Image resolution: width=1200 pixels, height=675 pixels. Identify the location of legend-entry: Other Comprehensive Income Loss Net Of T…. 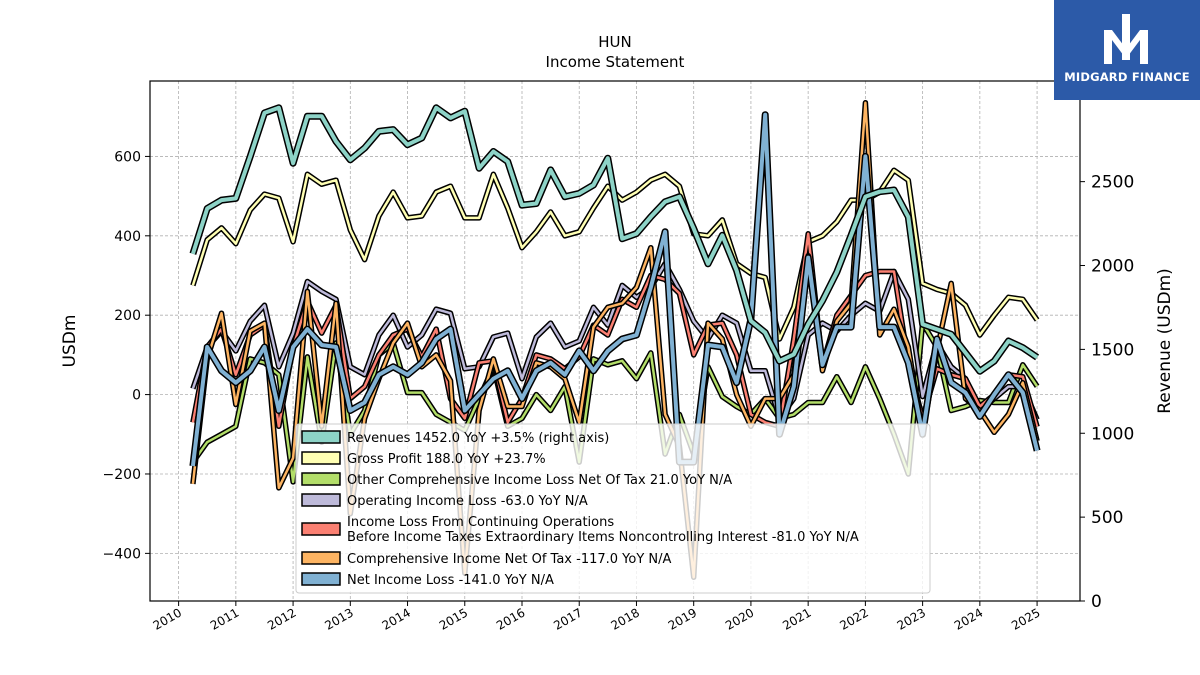
(516, 480).